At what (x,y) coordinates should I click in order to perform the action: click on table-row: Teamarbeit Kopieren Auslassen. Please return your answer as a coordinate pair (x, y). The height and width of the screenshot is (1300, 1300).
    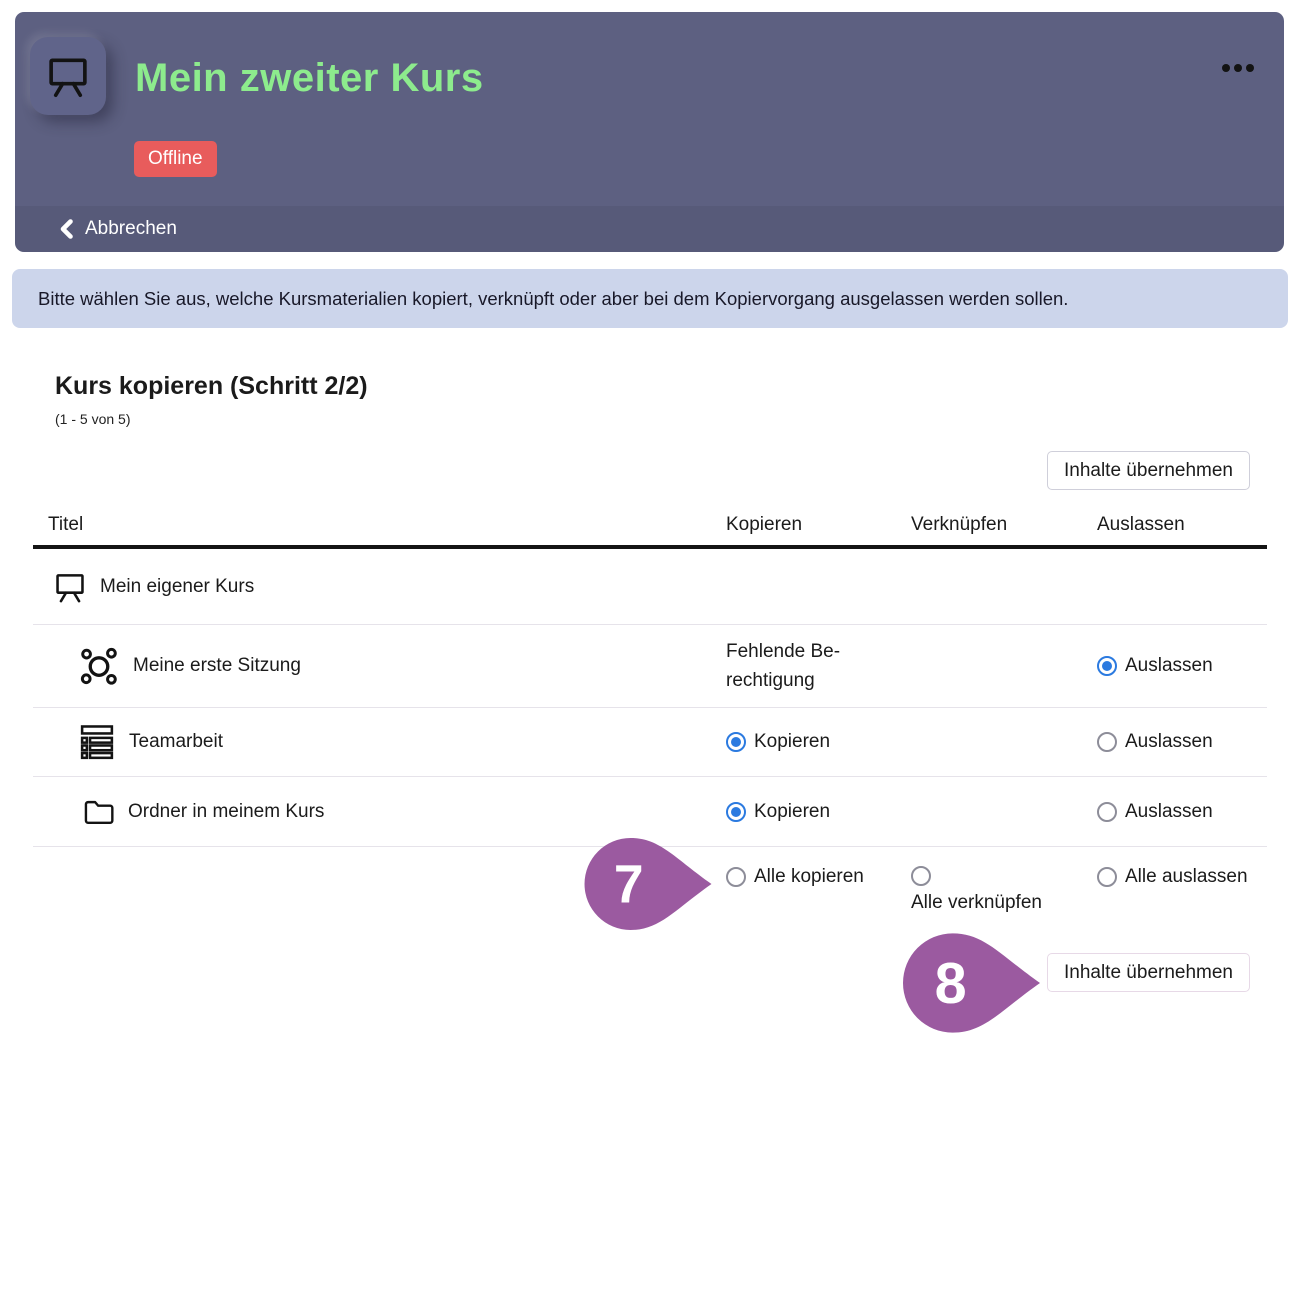
    Looking at the image, I should click on (650, 742).